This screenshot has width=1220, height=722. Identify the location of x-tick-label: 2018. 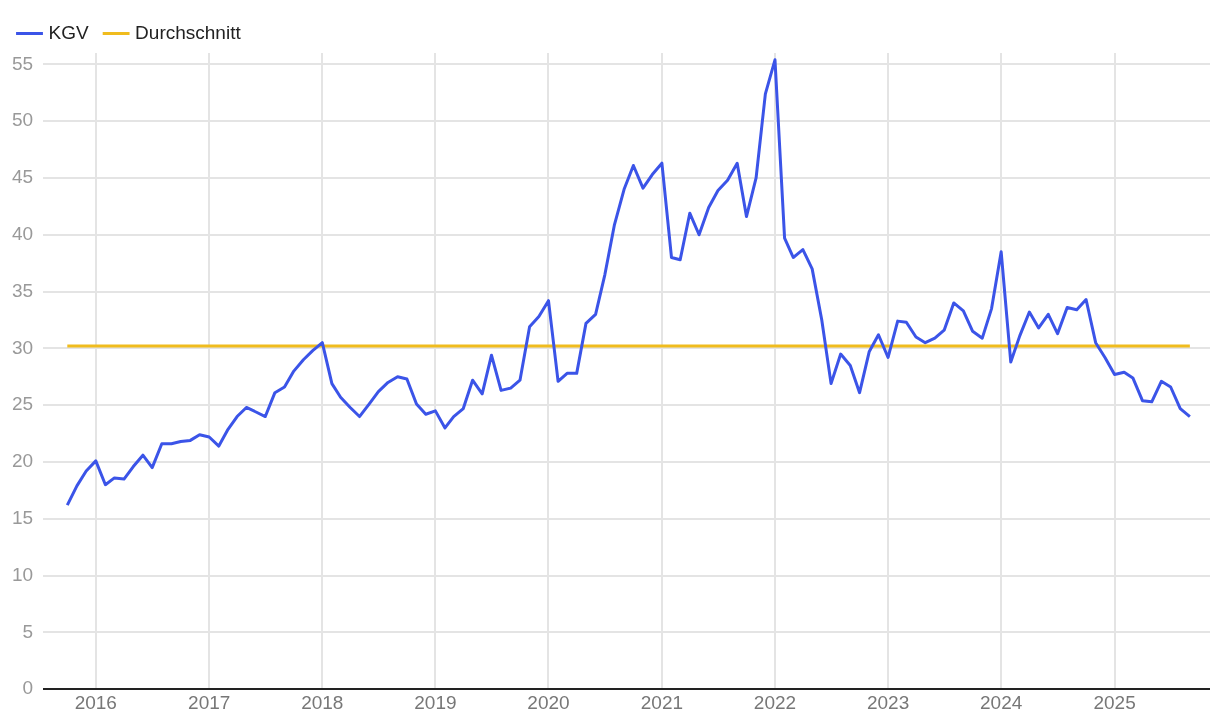
(322, 702).